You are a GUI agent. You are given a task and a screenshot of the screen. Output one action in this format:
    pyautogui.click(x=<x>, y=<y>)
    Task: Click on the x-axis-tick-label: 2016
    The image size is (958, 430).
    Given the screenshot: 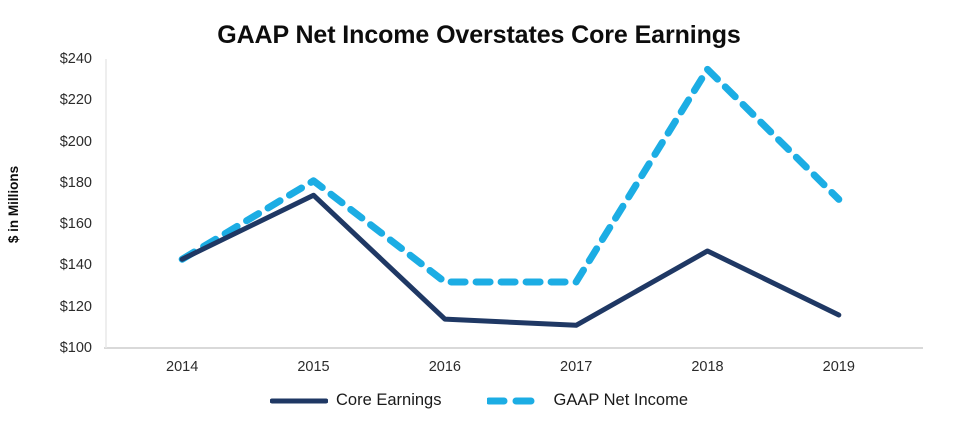 What is the action you would take?
    pyautogui.click(x=444, y=367)
    